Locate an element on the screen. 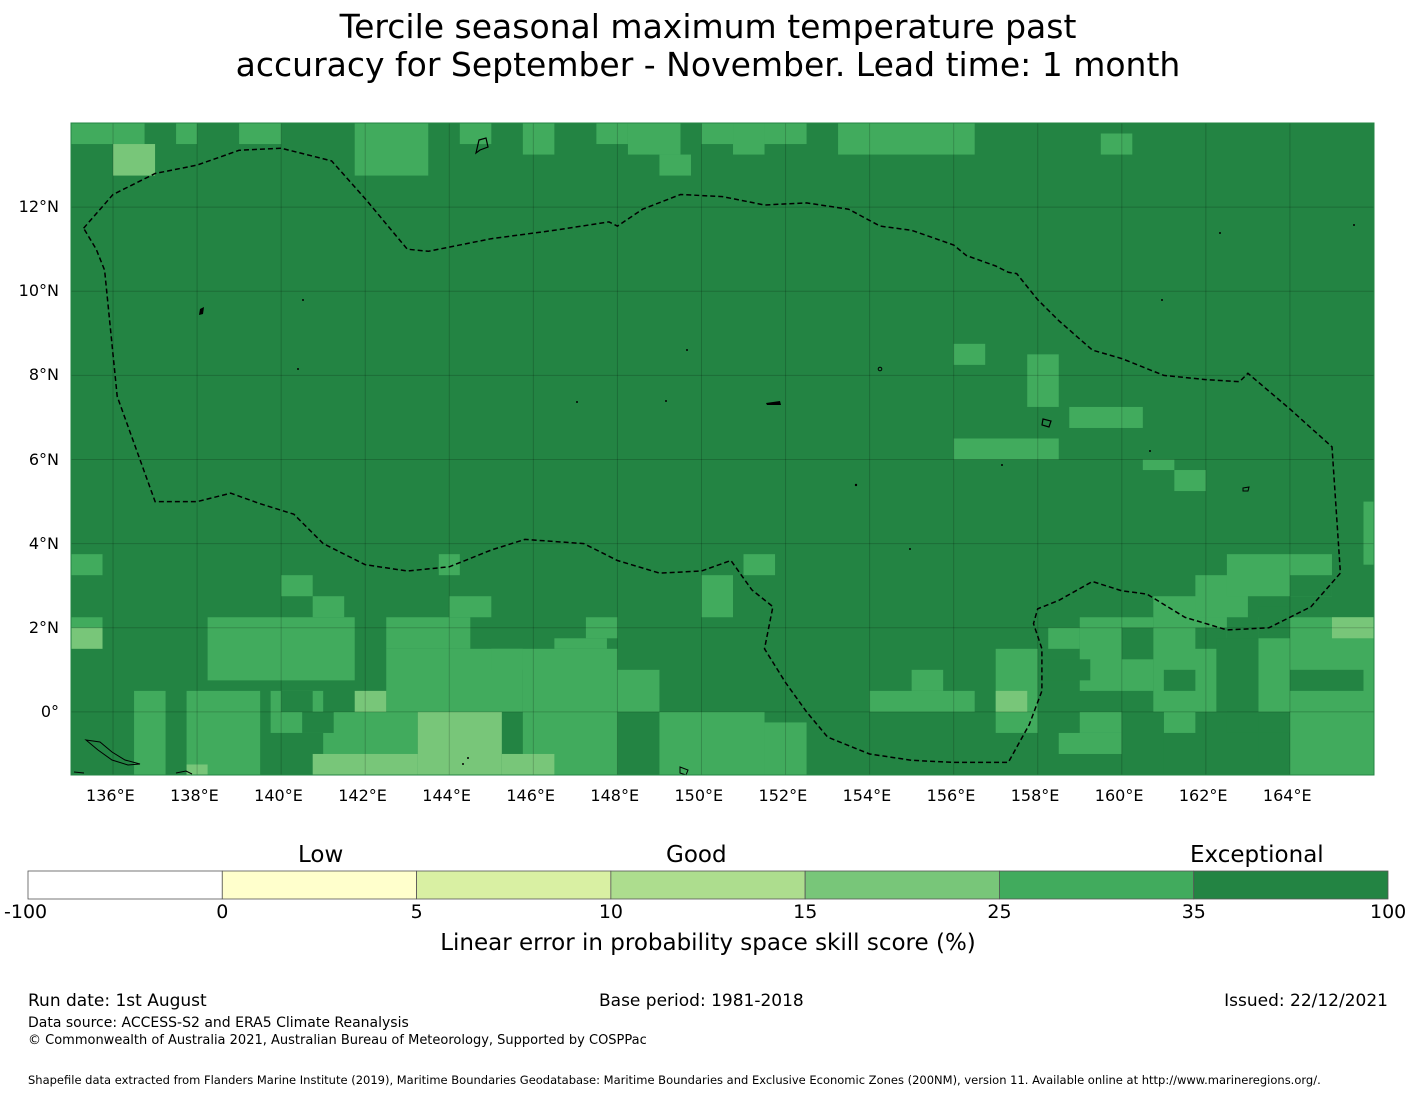 The height and width of the screenshot is (1095, 1416). colorbar-tick-label: 25 is located at coordinates (999, 912).